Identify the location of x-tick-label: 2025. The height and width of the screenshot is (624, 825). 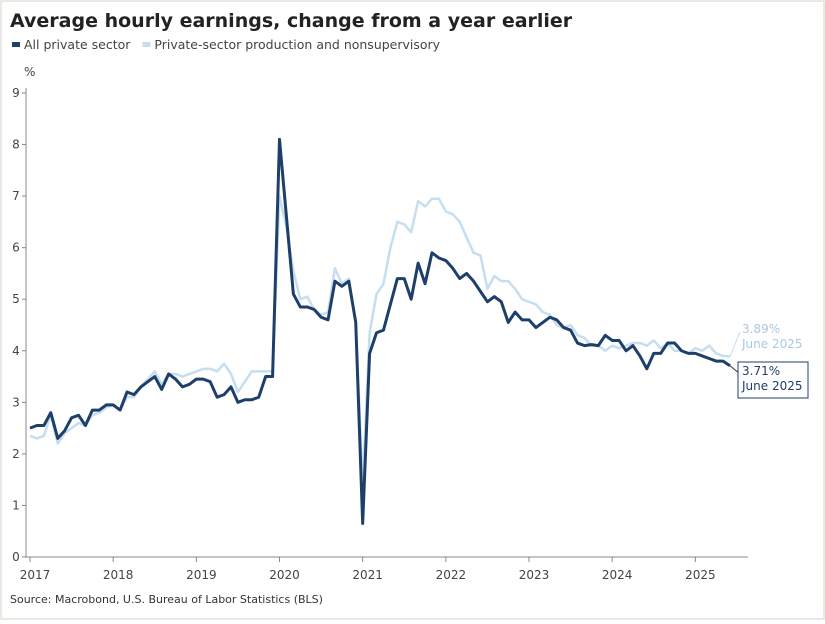
(700, 575).